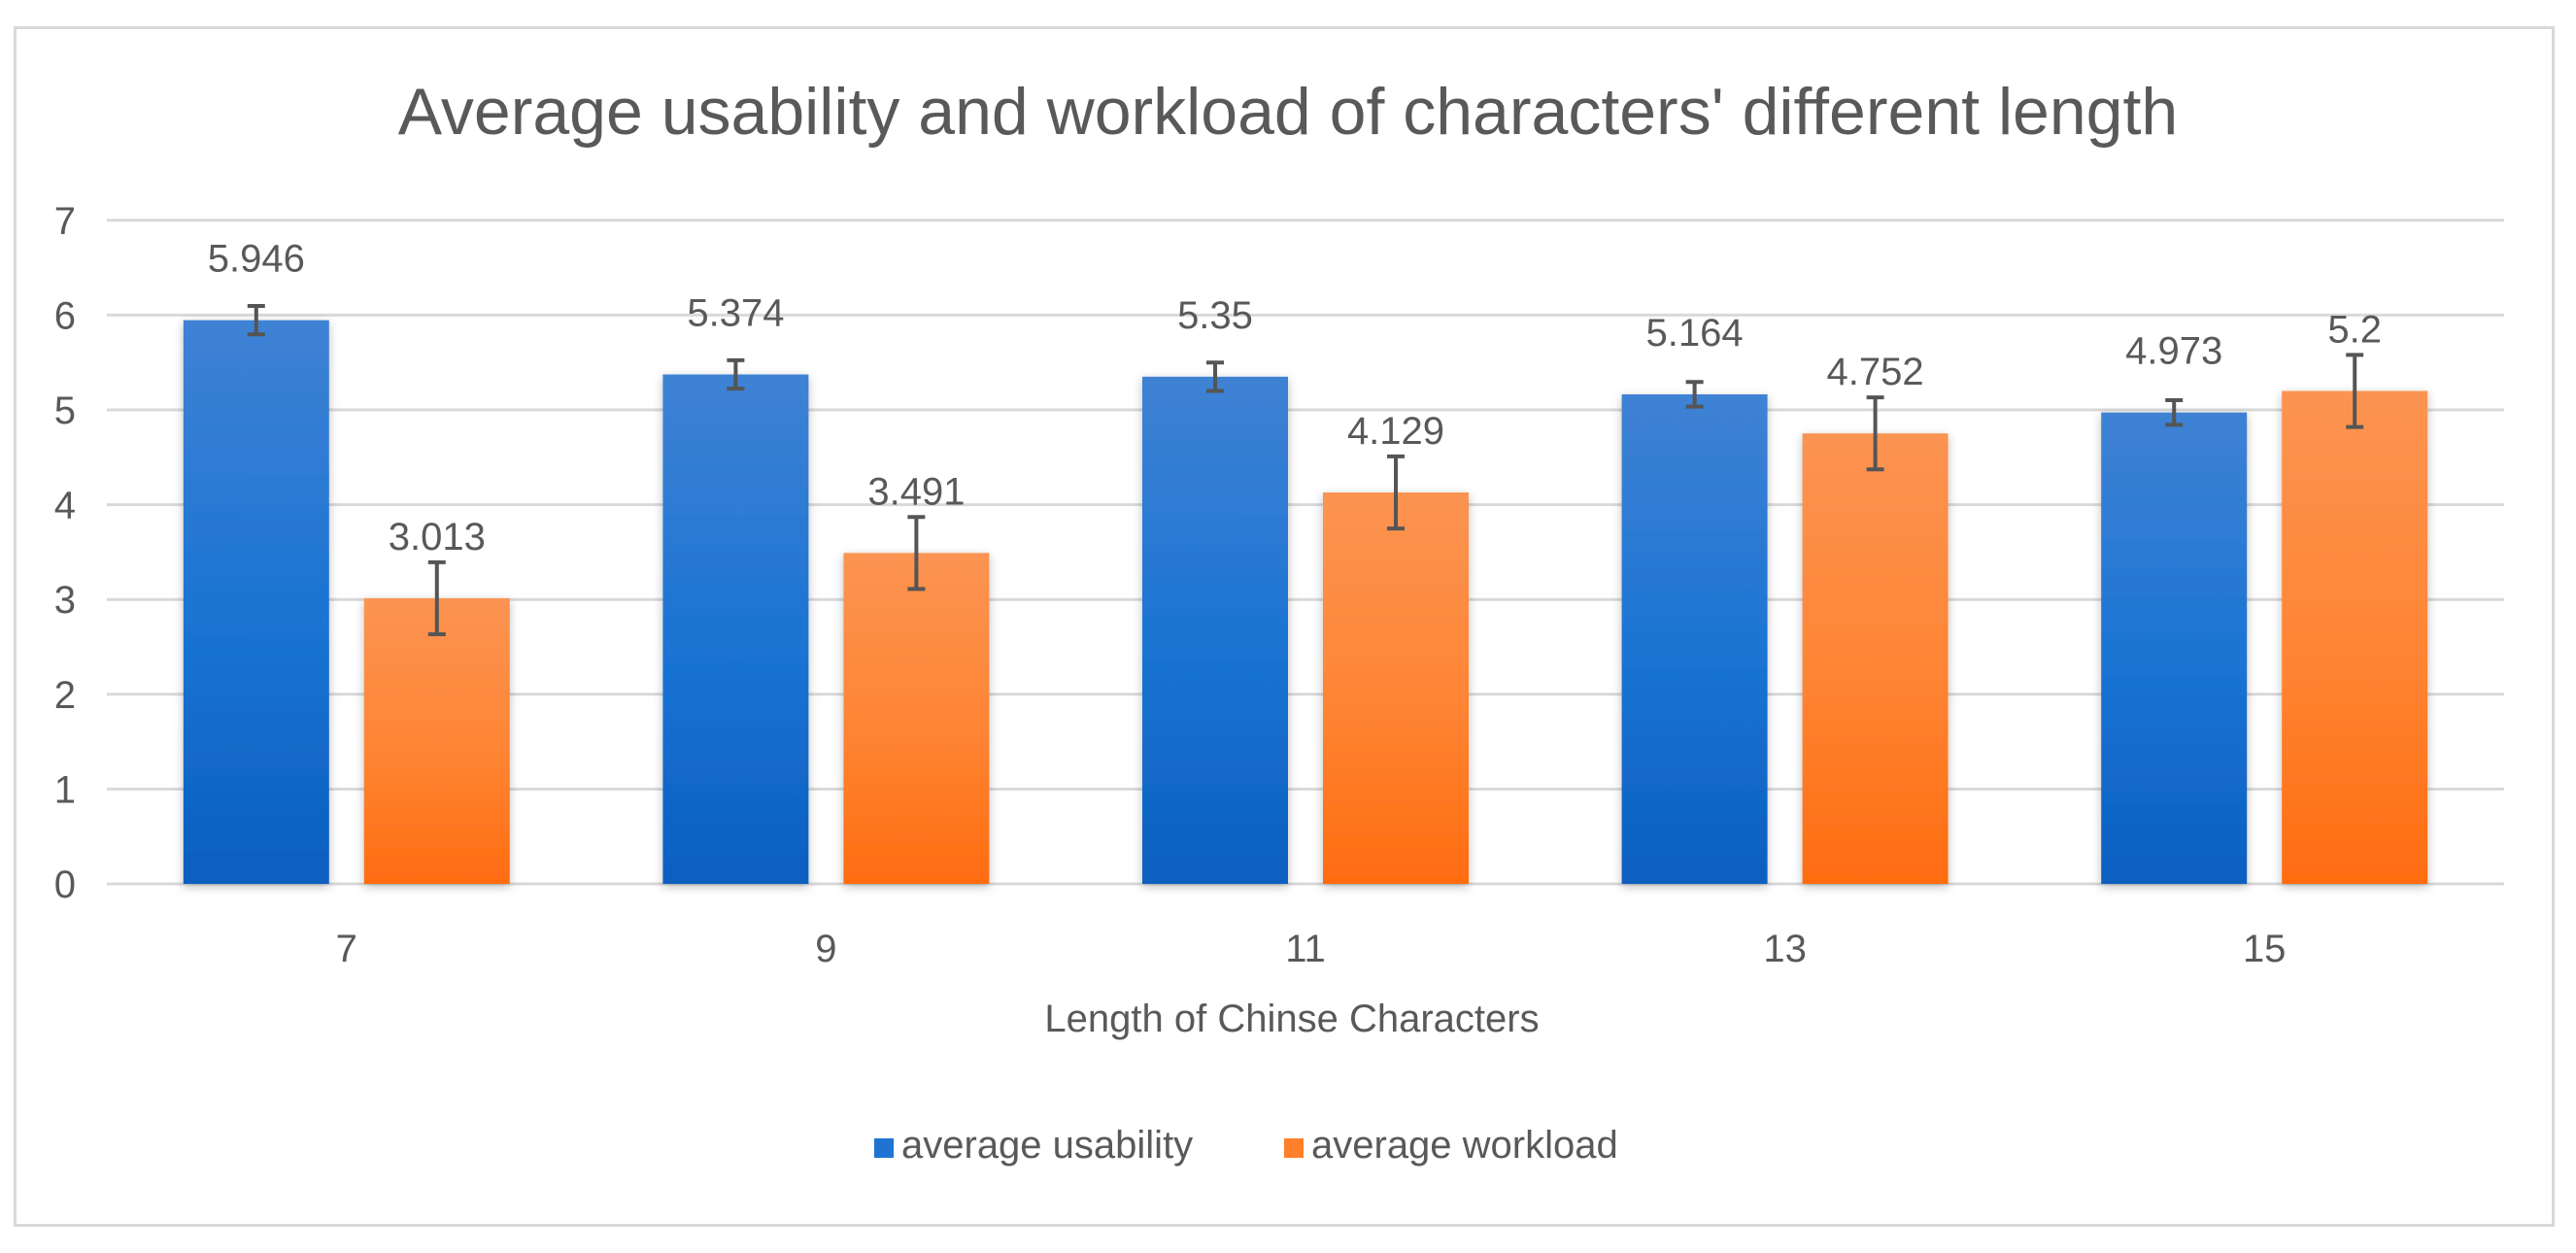 The height and width of the screenshot is (1253, 2576). I want to click on legend-label-usability: average usability, so click(1047, 1145).